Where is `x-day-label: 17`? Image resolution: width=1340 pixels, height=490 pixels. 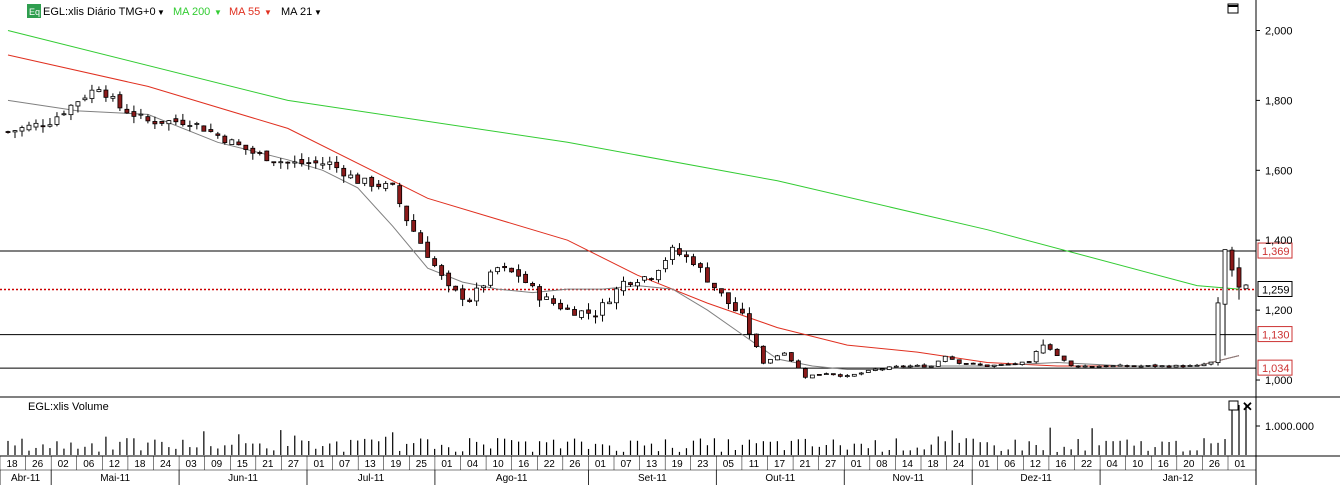
x-day-label: 17 is located at coordinates (780, 464).